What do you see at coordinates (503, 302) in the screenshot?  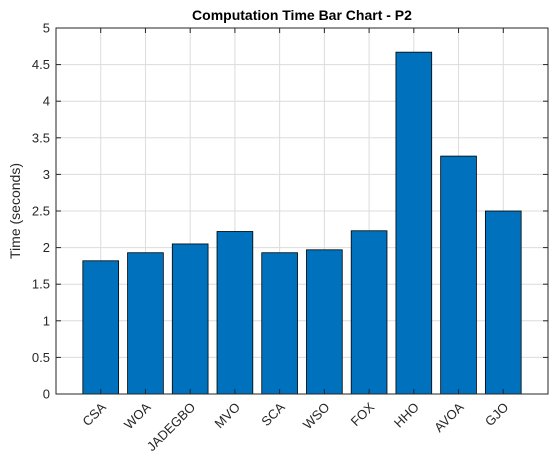 I see `bar-gjo` at bounding box center [503, 302].